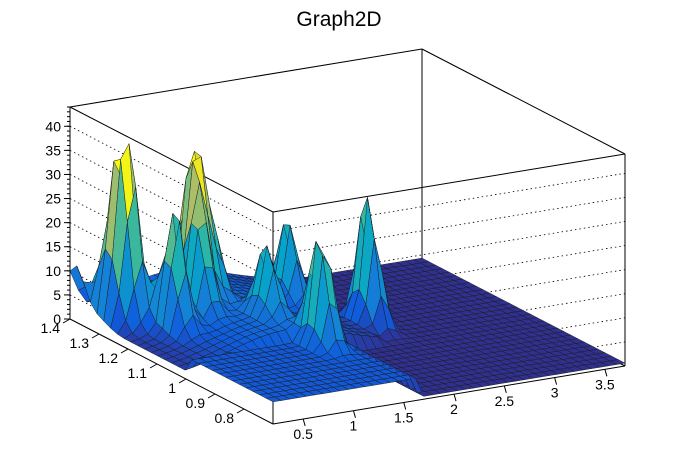 The width and height of the screenshot is (696, 472). Describe the element at coordinates (196, 403) in the screenshot. I see `y-tick-label: 0.9` at that location.